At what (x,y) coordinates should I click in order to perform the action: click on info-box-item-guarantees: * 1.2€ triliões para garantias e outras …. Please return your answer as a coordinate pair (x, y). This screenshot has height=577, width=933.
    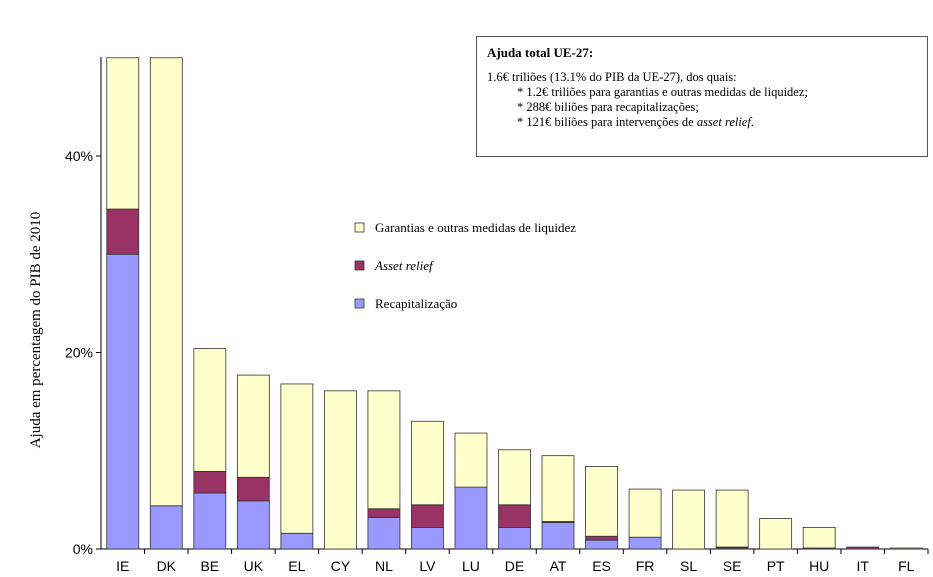
    Looking at the image, I should click on (662, 92).